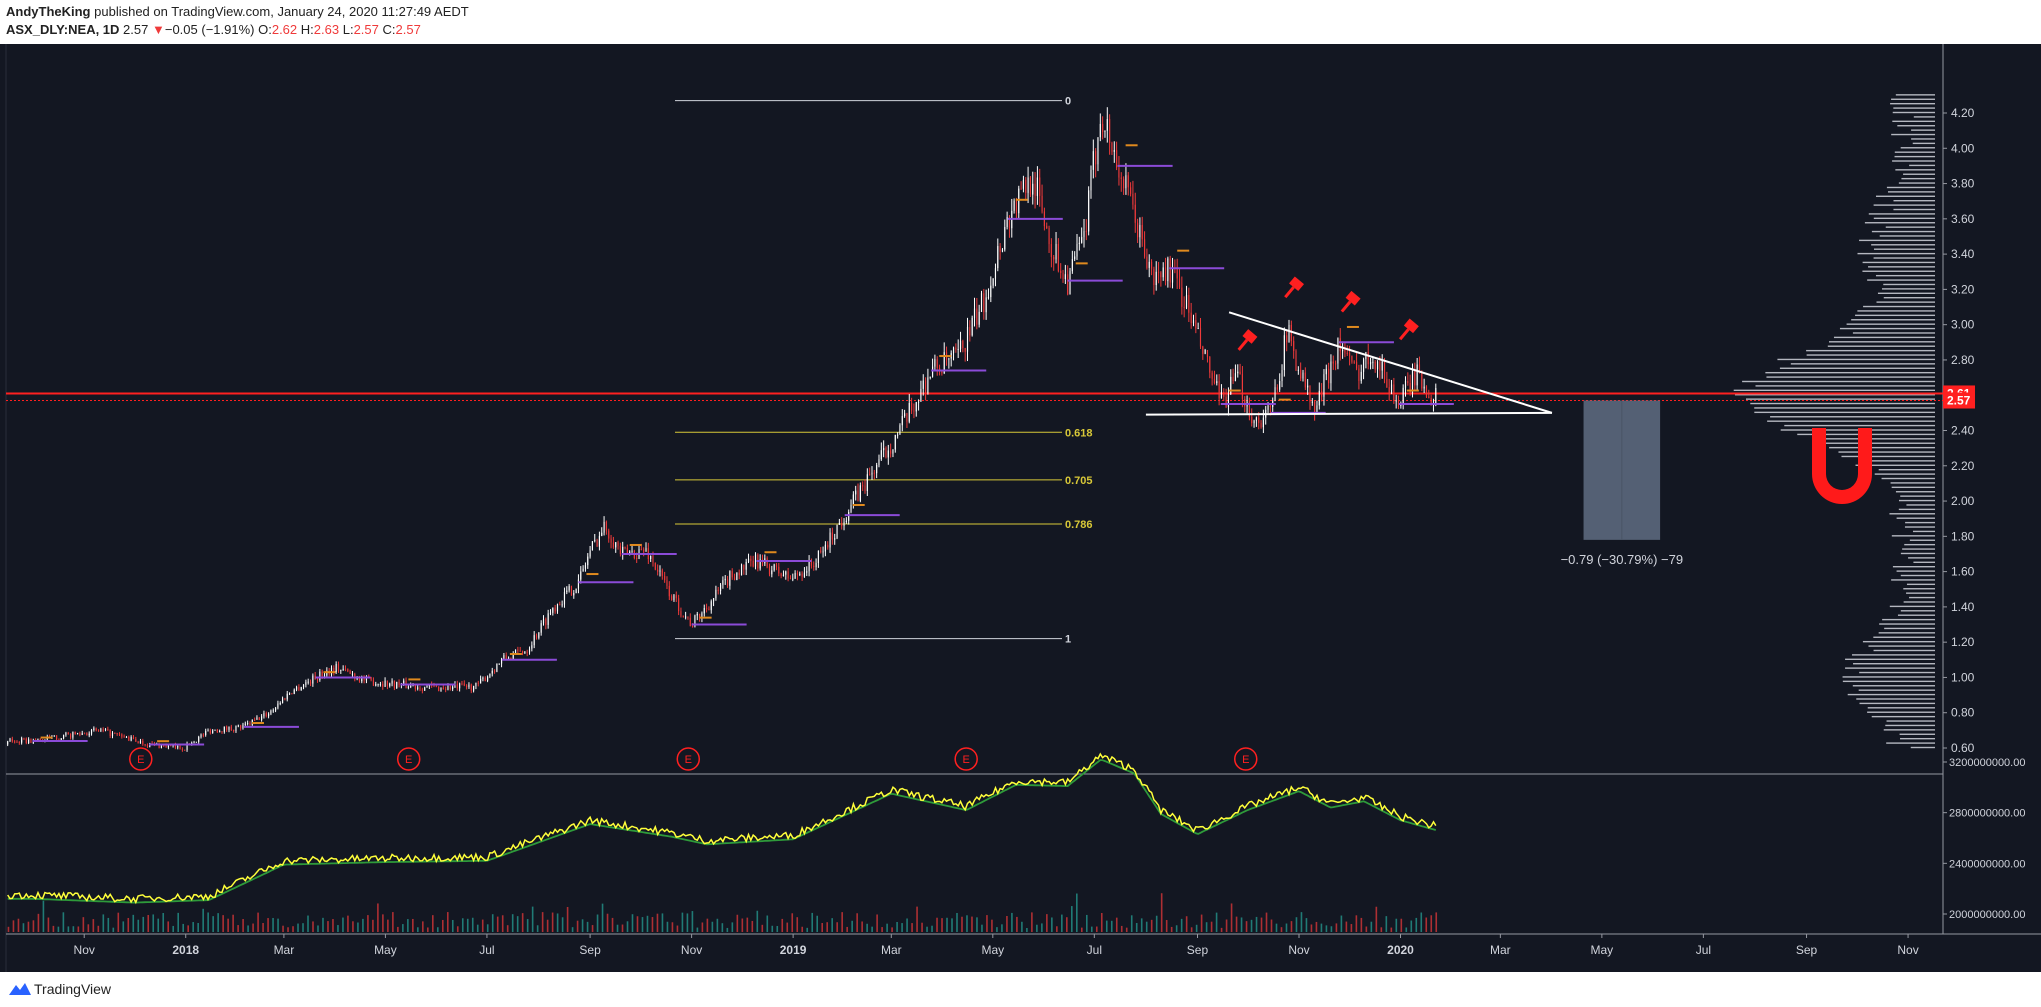  Describe the element at coordinates (691, 950) in the screenshot. I see `time-tick-label: Nov` at that location.